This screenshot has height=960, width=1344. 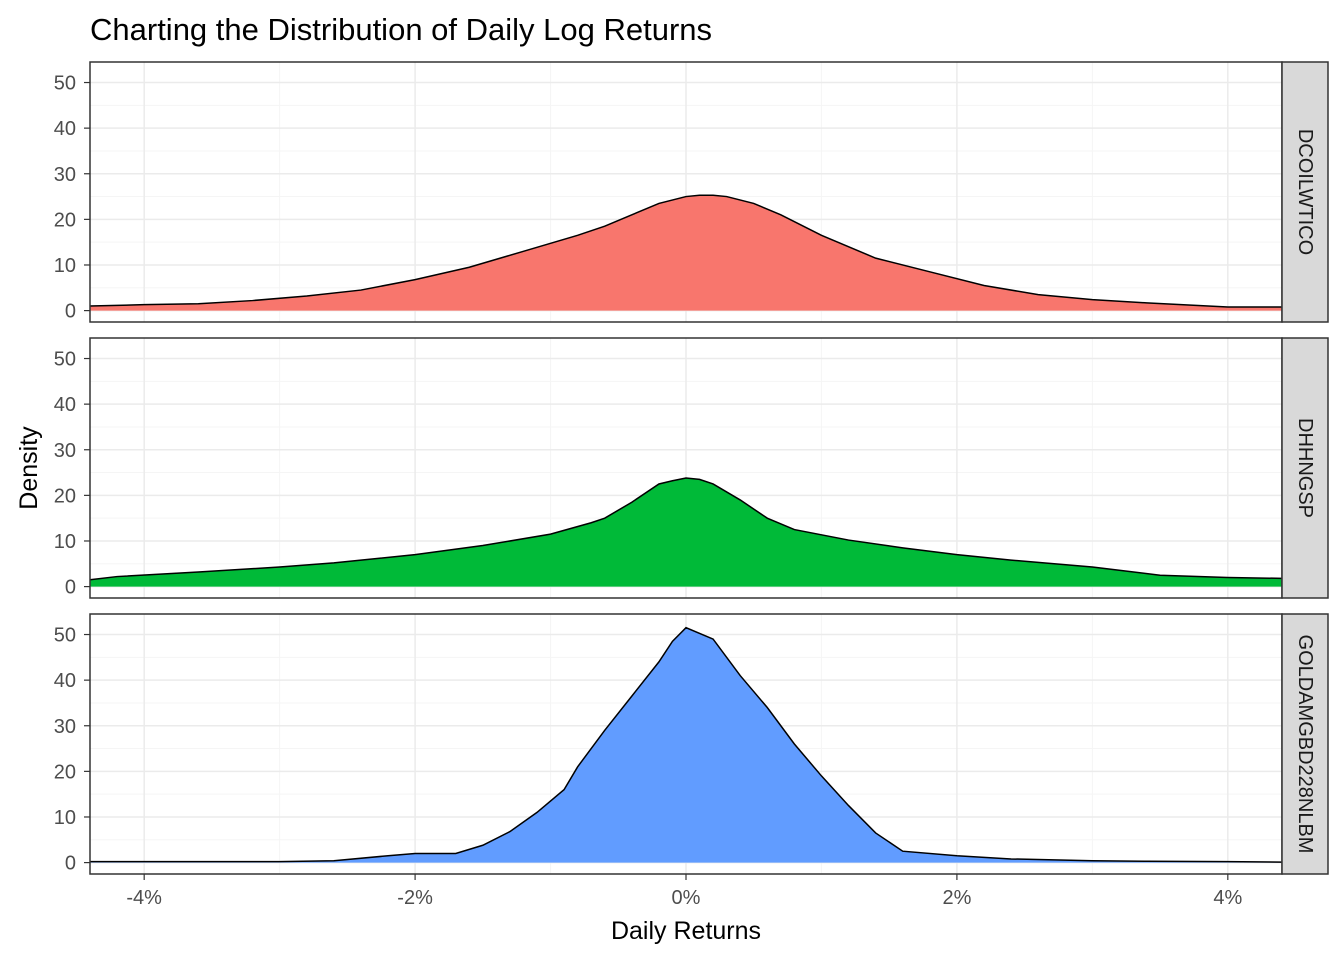 I want to click on density-area-dcoilwtico, so click(x=686, y=253).